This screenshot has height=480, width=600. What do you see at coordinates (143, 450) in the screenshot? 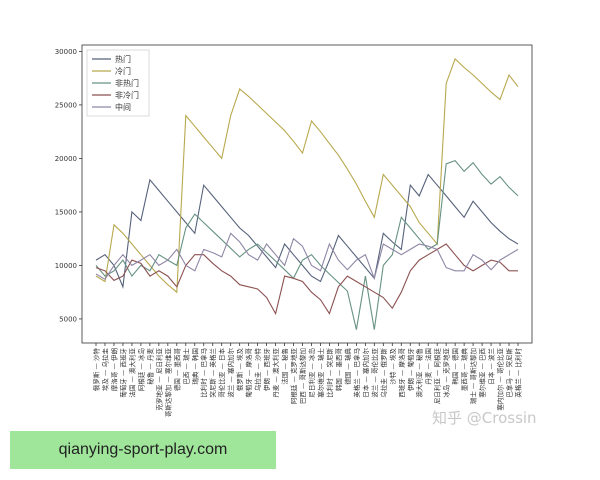
I see `banner: qianying-sport-play.com` at bounding box center [143, 450].